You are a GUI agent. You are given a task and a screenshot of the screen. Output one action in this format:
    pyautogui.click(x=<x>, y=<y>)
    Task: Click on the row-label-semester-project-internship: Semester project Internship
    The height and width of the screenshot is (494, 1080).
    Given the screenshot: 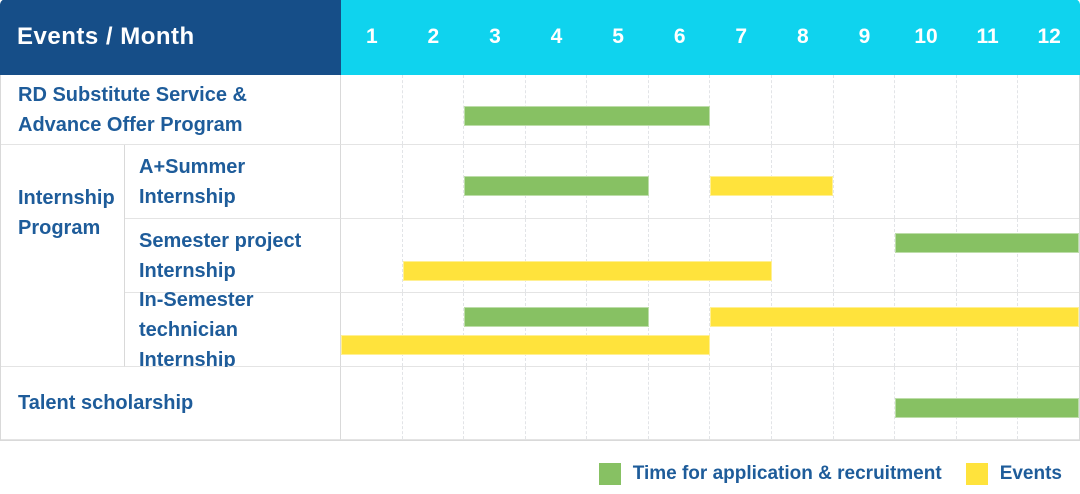 What is the action you would take?
    pyautogui.click(x=233, y=256)
    